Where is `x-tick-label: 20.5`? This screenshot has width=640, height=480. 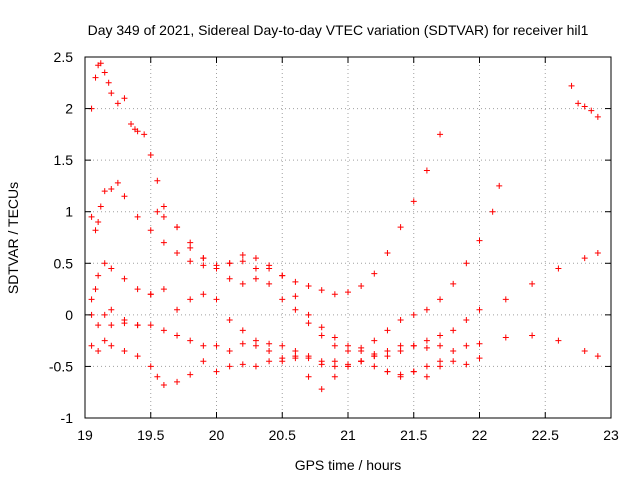 x-tick-label: 20.5 is located at coordinates (282, 435).